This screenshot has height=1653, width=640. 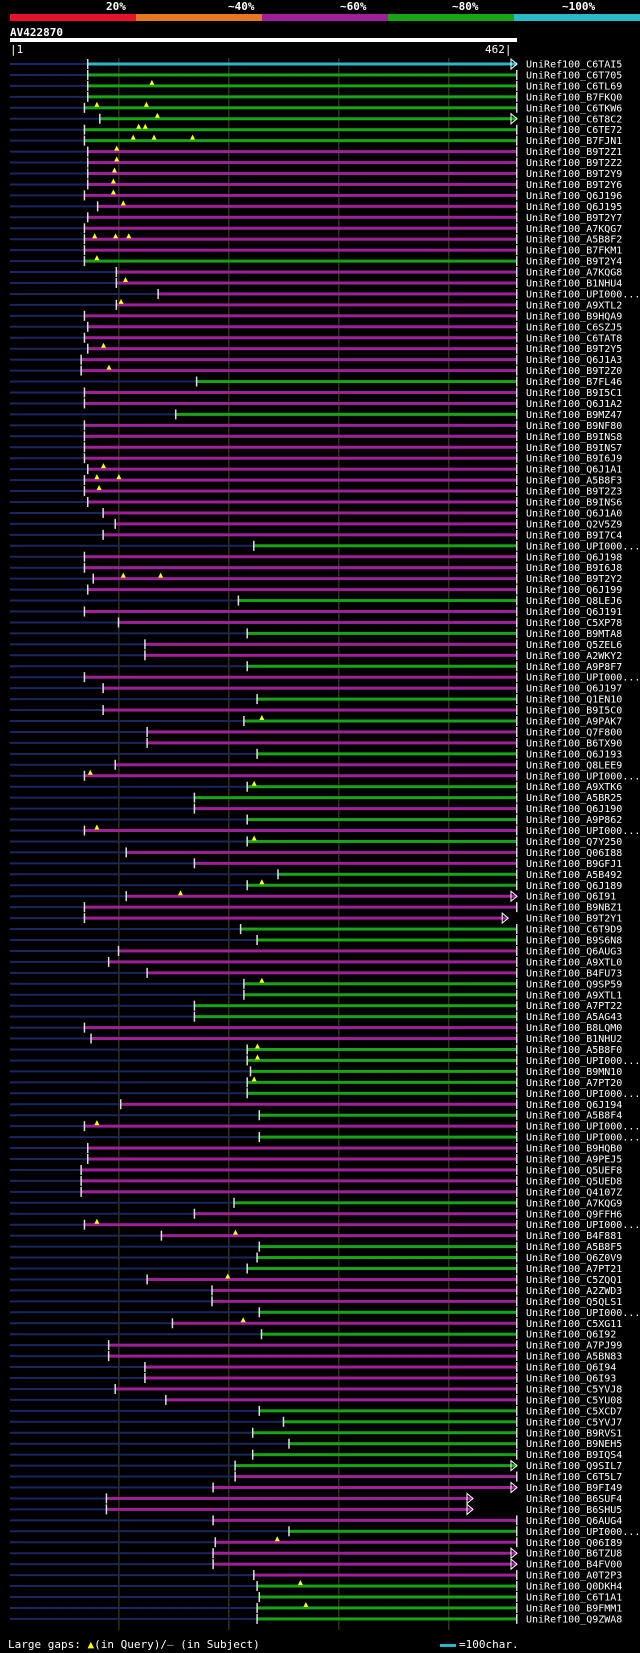 I want to click on hit-label: UniRef100_B9I6J9, so click(x=574, y=459).